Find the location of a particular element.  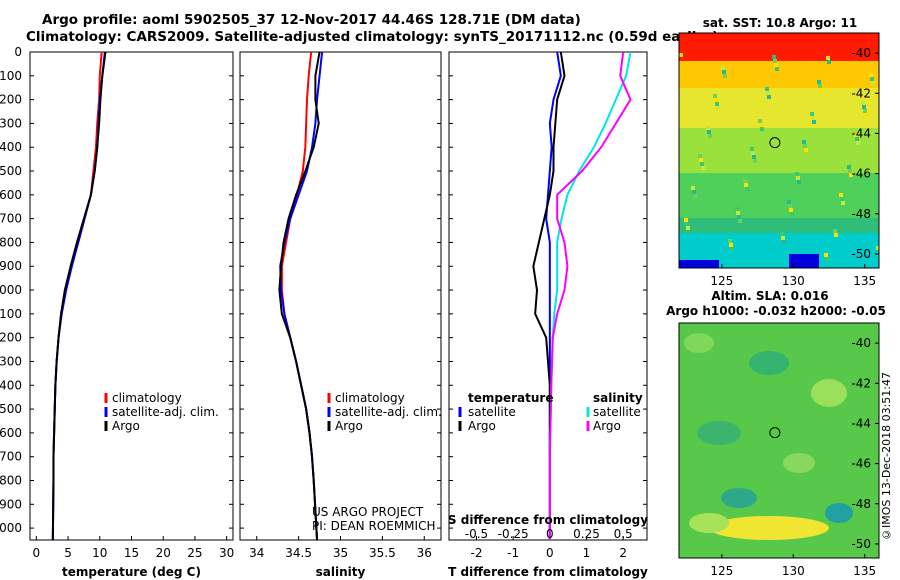

tdiff-legend-title: temperature is located at coordinates (510, 398).